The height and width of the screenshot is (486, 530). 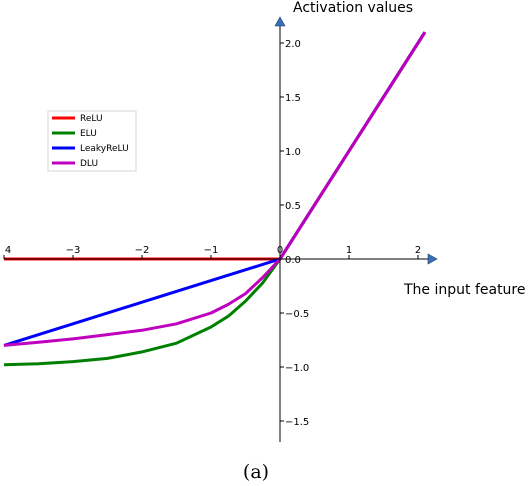 I want to click on x-axis-title: The input feature, so click(x=464, y=290).